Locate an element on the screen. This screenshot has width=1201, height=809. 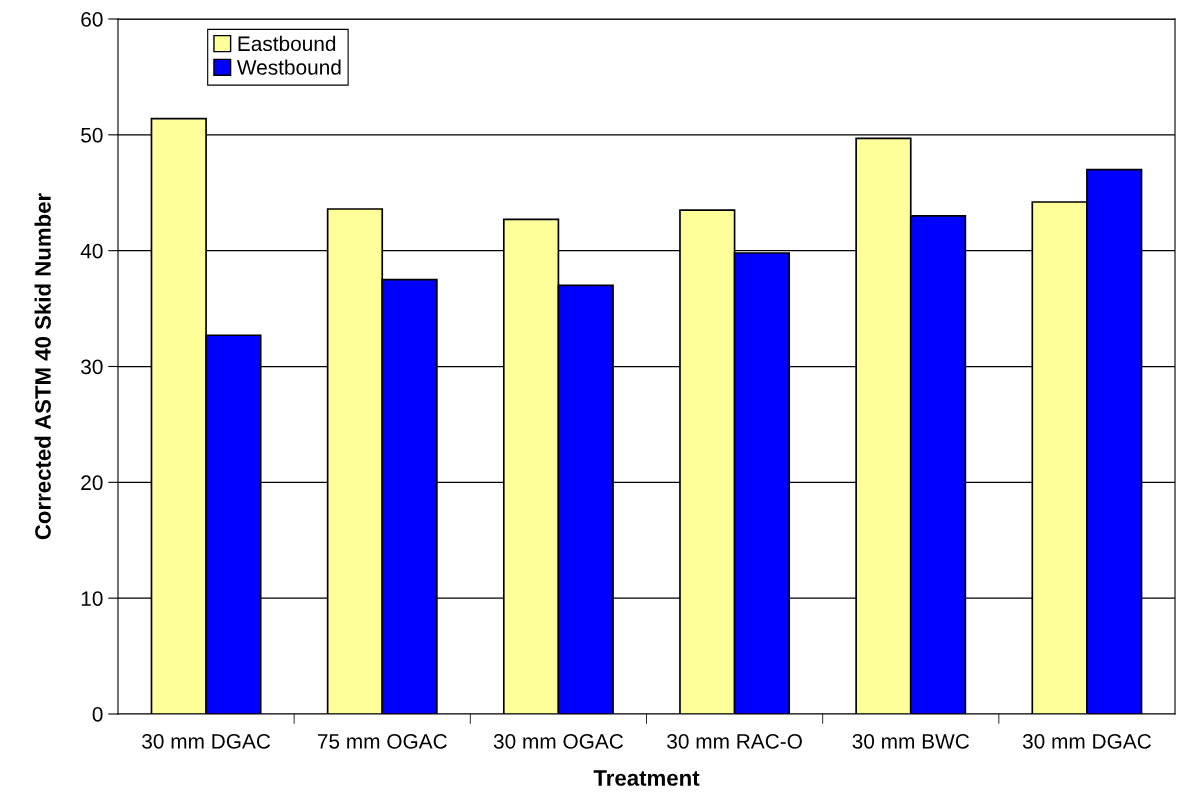
y-tick-label: 0 is located at coordinates (97, 714).